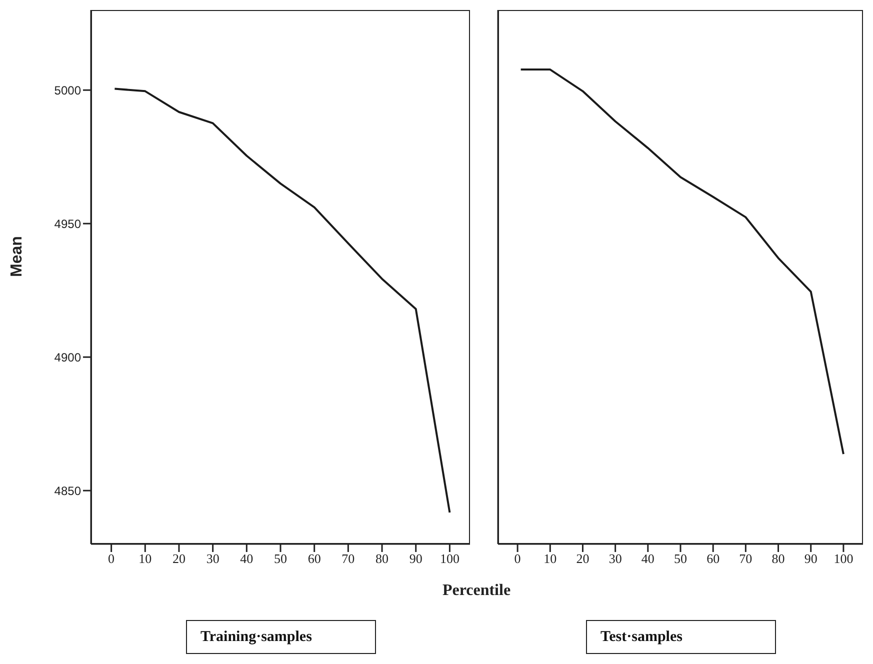  What do you see at coordinates (68, 491) in the screenshot?
I see `y-tick-label: 4850` at bounding box center [68, 491].